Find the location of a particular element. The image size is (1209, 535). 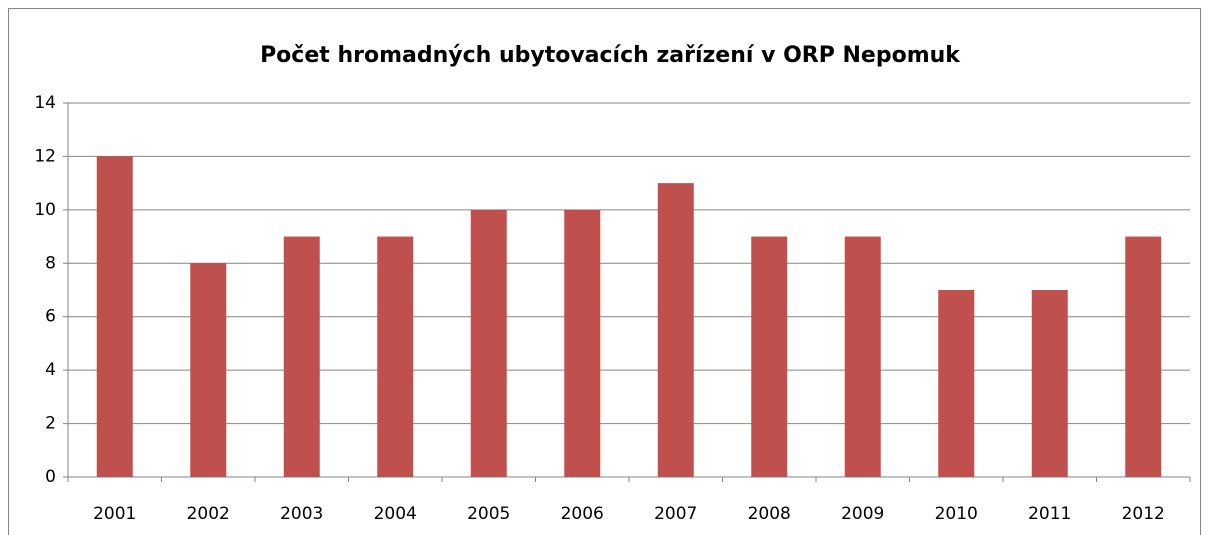

x-tick-label: 2011 is located at coordinates (1049, 514).